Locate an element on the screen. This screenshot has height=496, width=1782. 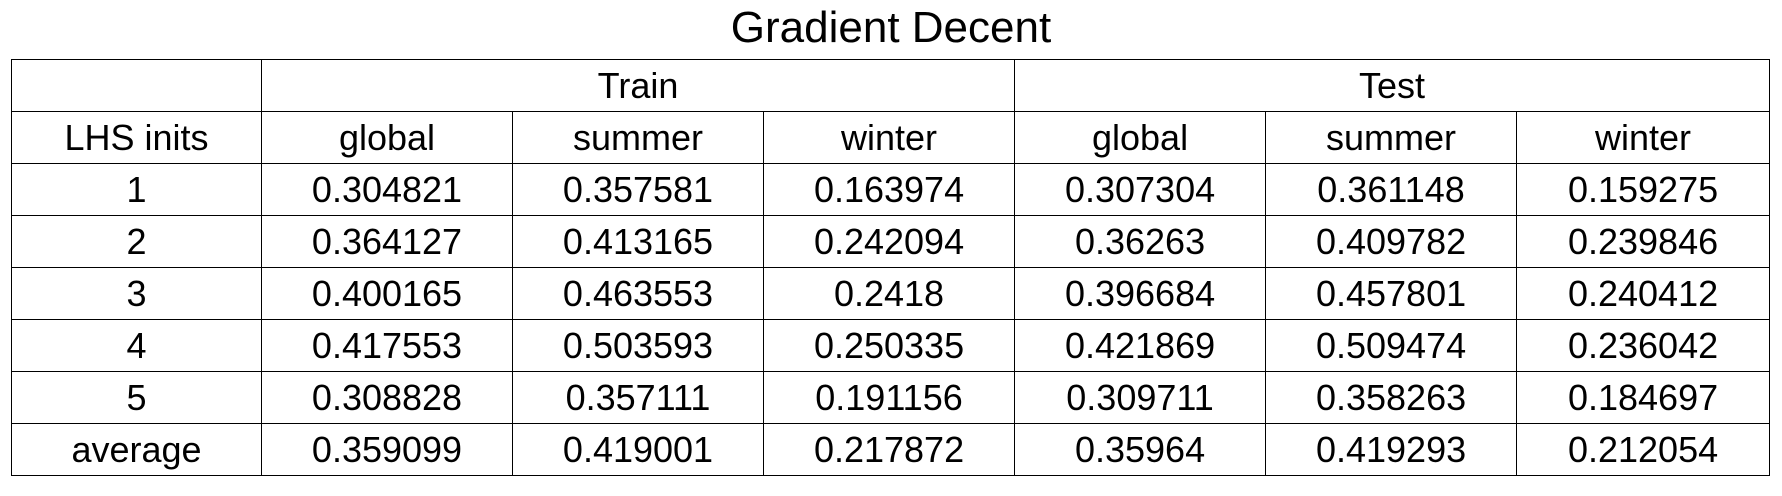
table-cell: 0.239846 is located at coordinates (1643, 241).